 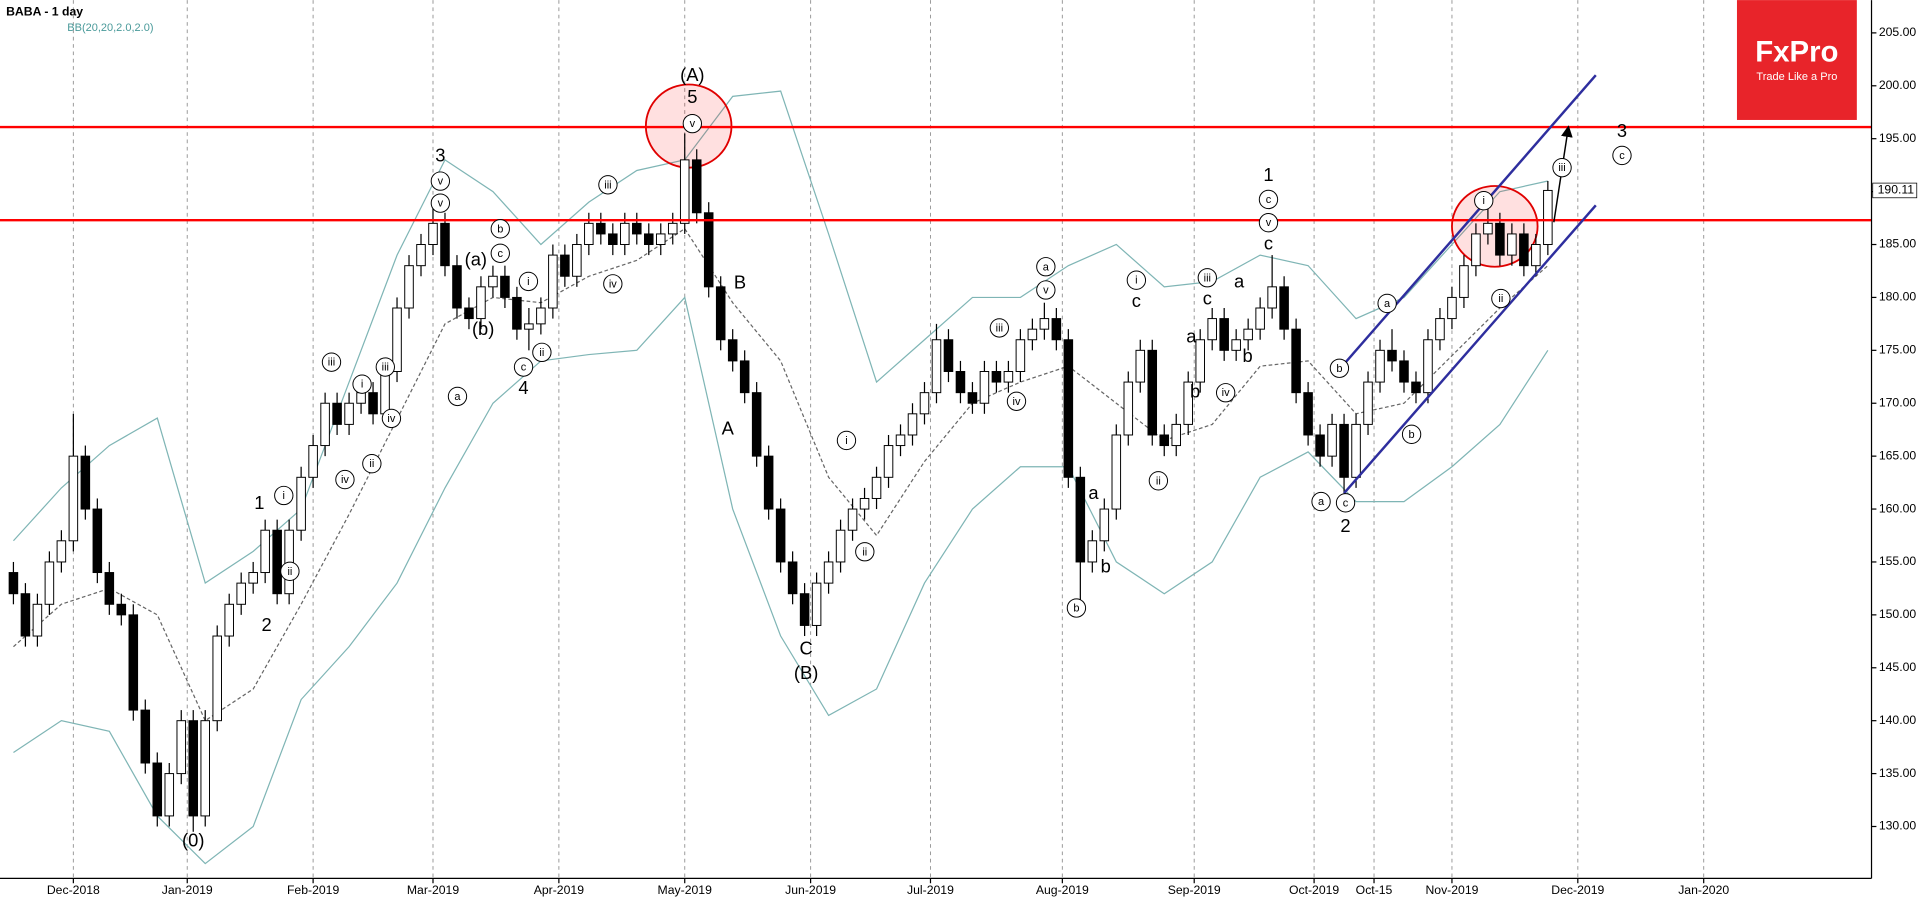 I want to click on wave-label: 5, so click(x=692, y=96).